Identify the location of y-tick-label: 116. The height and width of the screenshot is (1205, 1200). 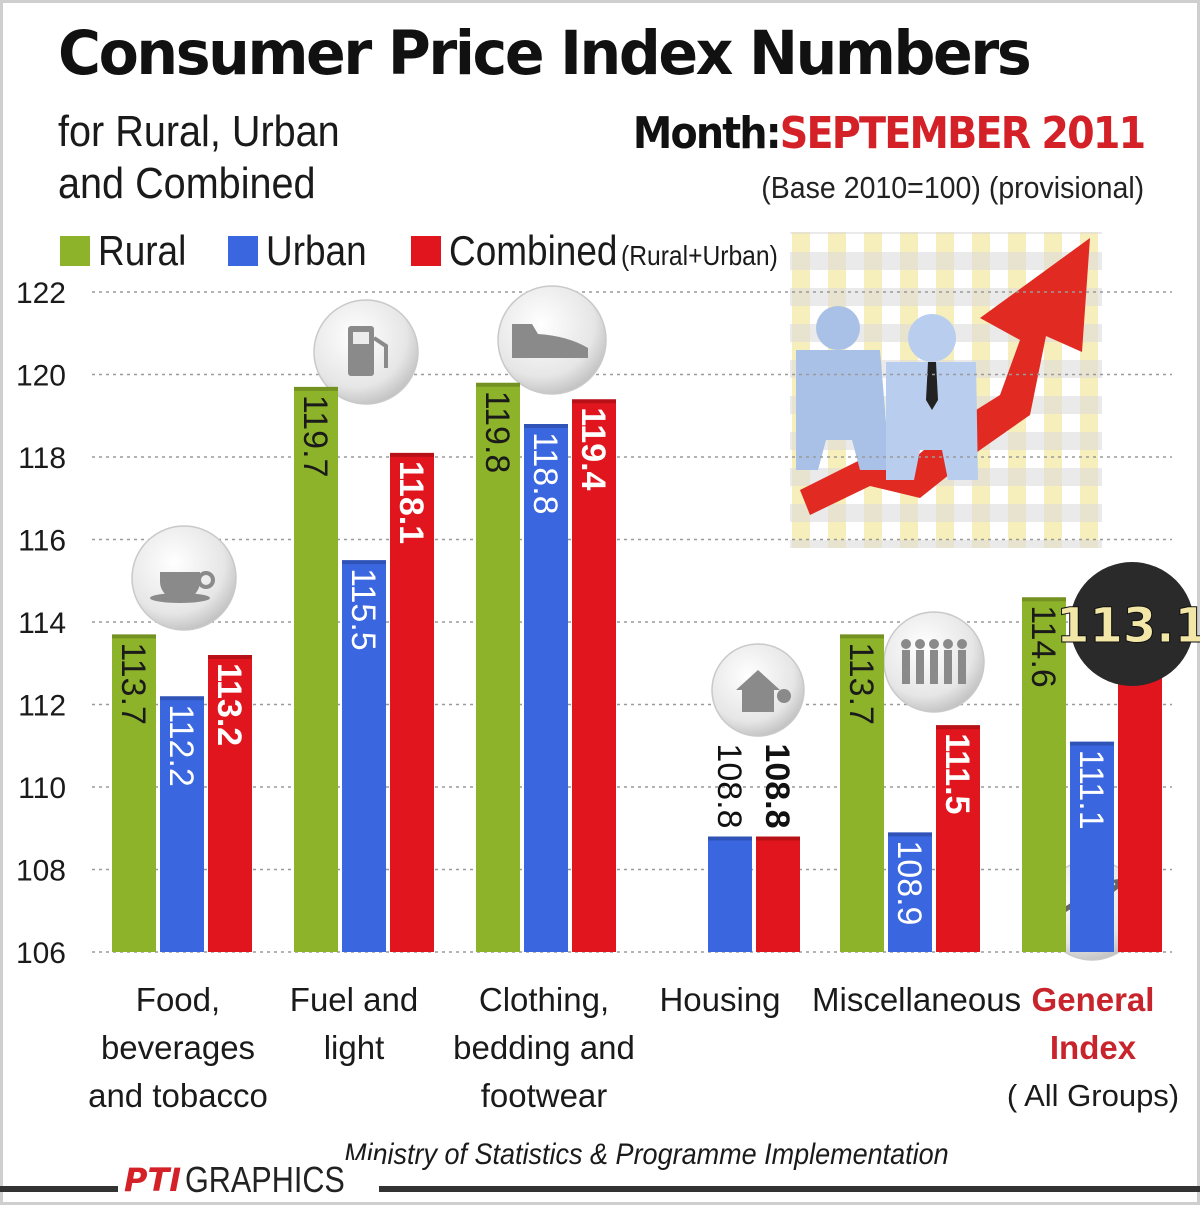
(42, 541).